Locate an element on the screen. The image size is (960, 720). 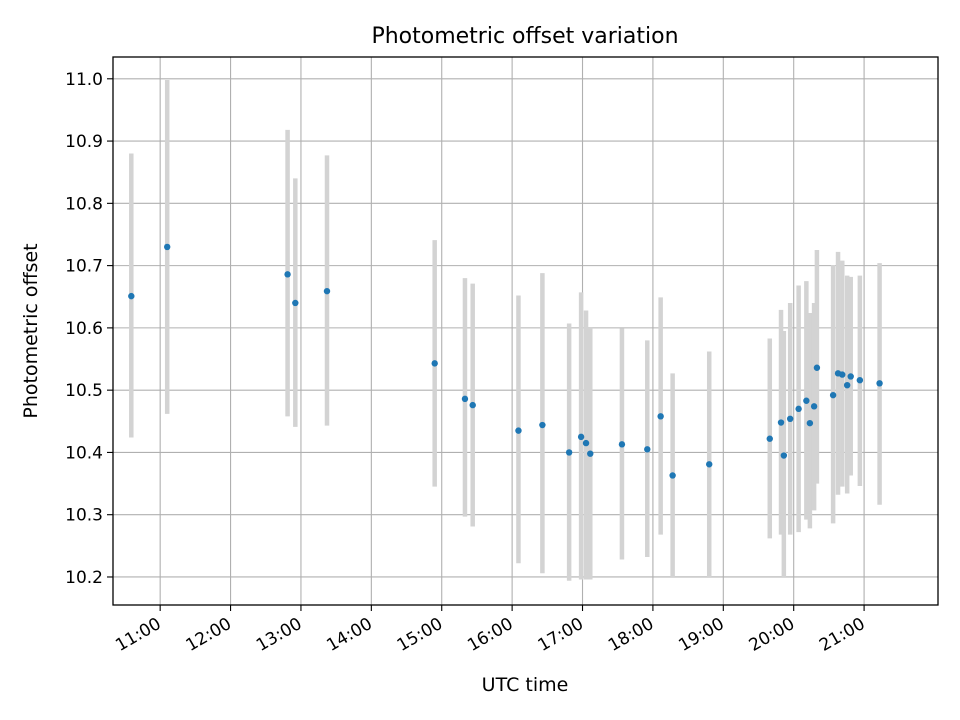
y-axis-ticks: 10.2 10.3 10.4 10.5 10.6 10.7 10.8 10.9 11.0 is located at coordinates (89, 329).